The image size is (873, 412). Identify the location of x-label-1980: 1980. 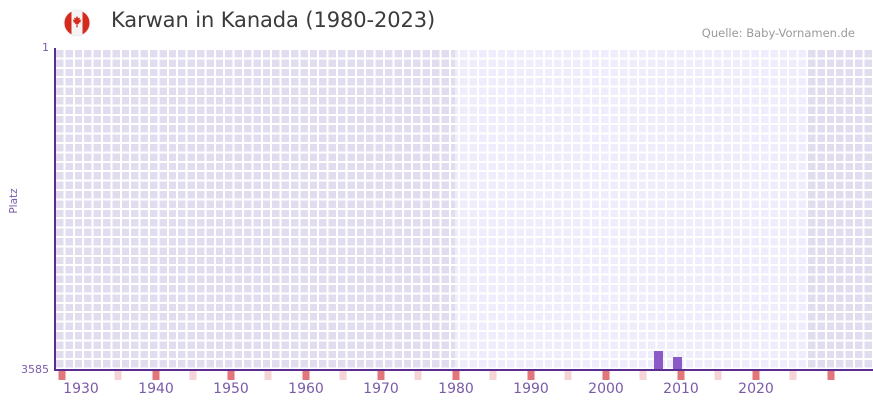
(456, 389).